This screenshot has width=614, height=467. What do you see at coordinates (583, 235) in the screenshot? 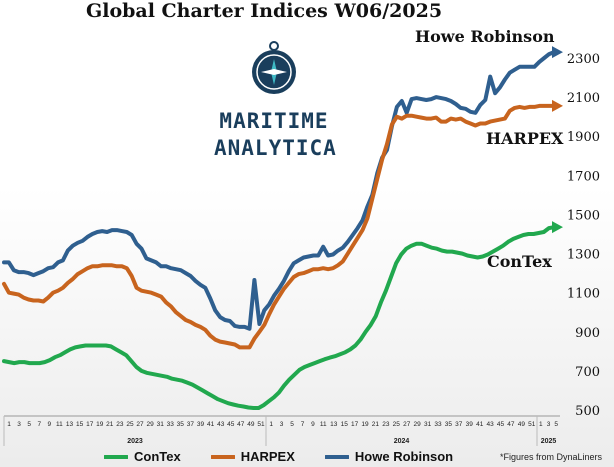
I see `y-axis: 500 700 900 1100 1300 1500 1700 1900 2100 2300` at bounding box center [583, 235].